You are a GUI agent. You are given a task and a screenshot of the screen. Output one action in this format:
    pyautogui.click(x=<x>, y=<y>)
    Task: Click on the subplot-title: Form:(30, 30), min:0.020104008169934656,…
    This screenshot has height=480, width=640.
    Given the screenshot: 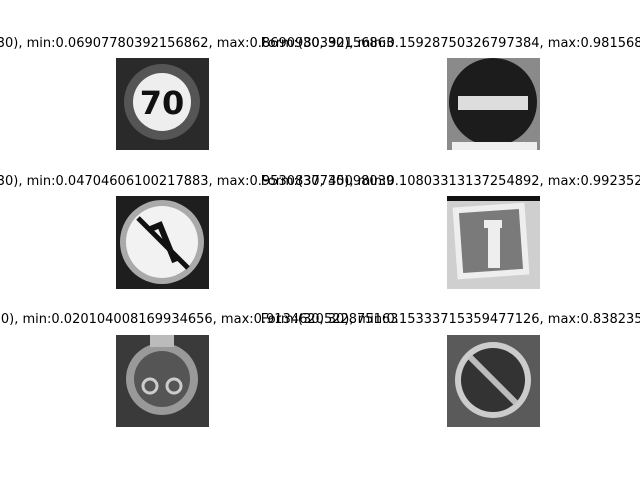 What is the action you would take?
    pyautogui.click(x=199, y=319)
    